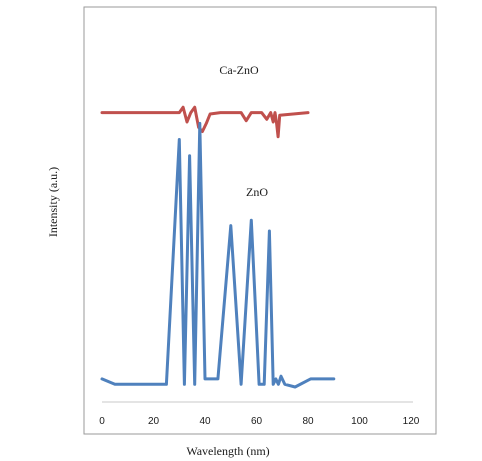 The width and height of the screenshot is (482, 461). I want to click on x-tick-label: 0, so click(102, 421).